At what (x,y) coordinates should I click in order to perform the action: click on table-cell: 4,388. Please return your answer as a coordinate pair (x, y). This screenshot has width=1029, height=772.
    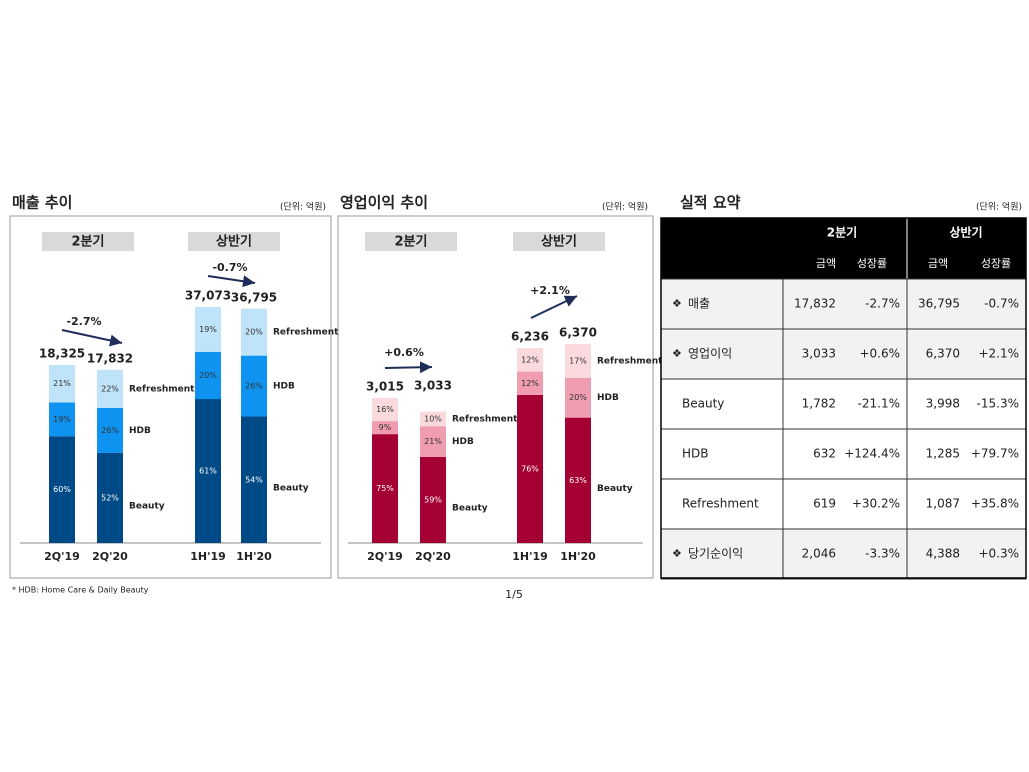
    Looking at the image, I should click on (943, 554).